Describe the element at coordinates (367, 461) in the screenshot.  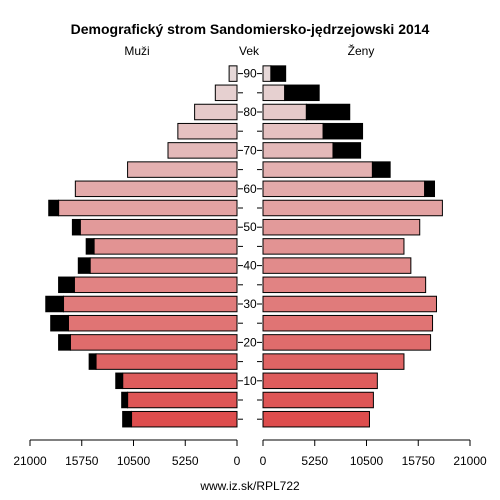
I see `female-x-tick-label: 10500` at that location.